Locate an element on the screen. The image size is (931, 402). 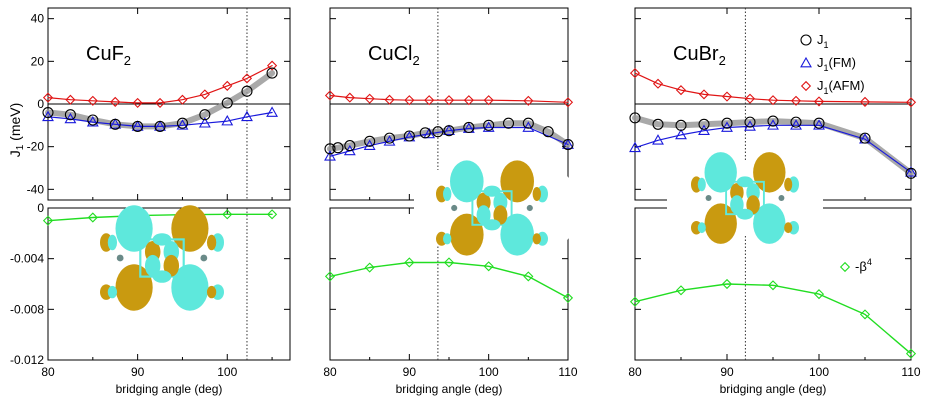
plot-frame-bottom is located at coordinates (169, 284).